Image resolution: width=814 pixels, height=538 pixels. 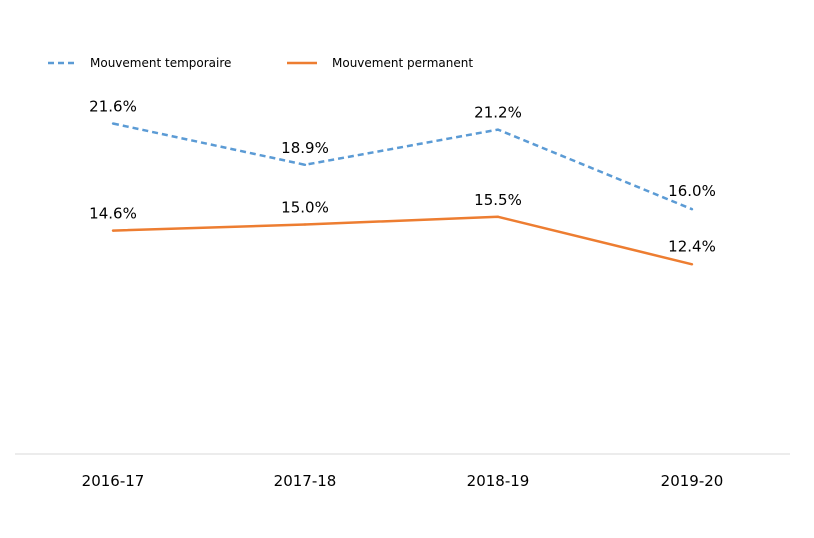 I want to click on legend-label: Mouvement permanent, so click(x=402, y=63).